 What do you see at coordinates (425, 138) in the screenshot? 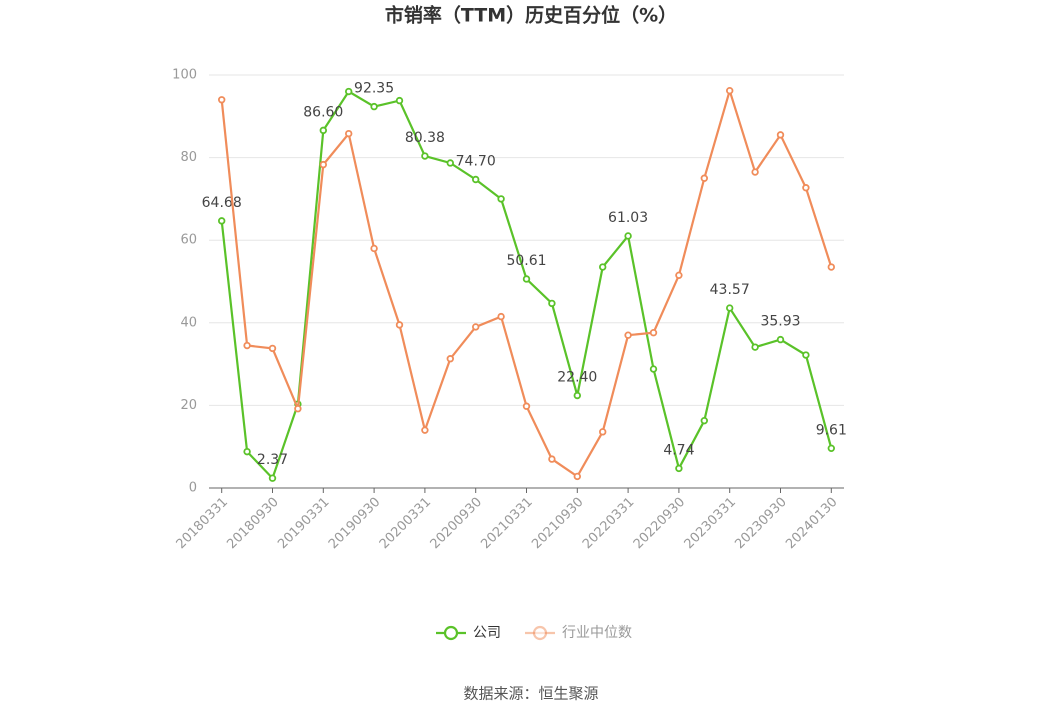
I see `data-label: 80.38` at bounding box center [425, 138].